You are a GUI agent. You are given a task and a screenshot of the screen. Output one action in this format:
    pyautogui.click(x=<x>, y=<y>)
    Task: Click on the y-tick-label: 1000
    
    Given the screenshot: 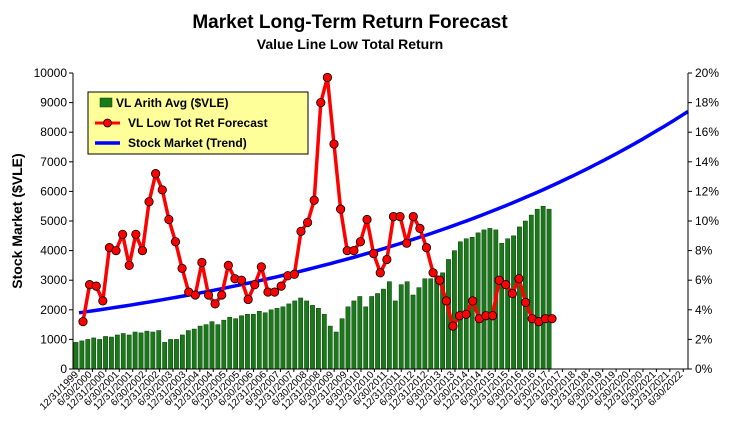 What is the action you would take?
    pyautogui.click(x=53, y=339)
    